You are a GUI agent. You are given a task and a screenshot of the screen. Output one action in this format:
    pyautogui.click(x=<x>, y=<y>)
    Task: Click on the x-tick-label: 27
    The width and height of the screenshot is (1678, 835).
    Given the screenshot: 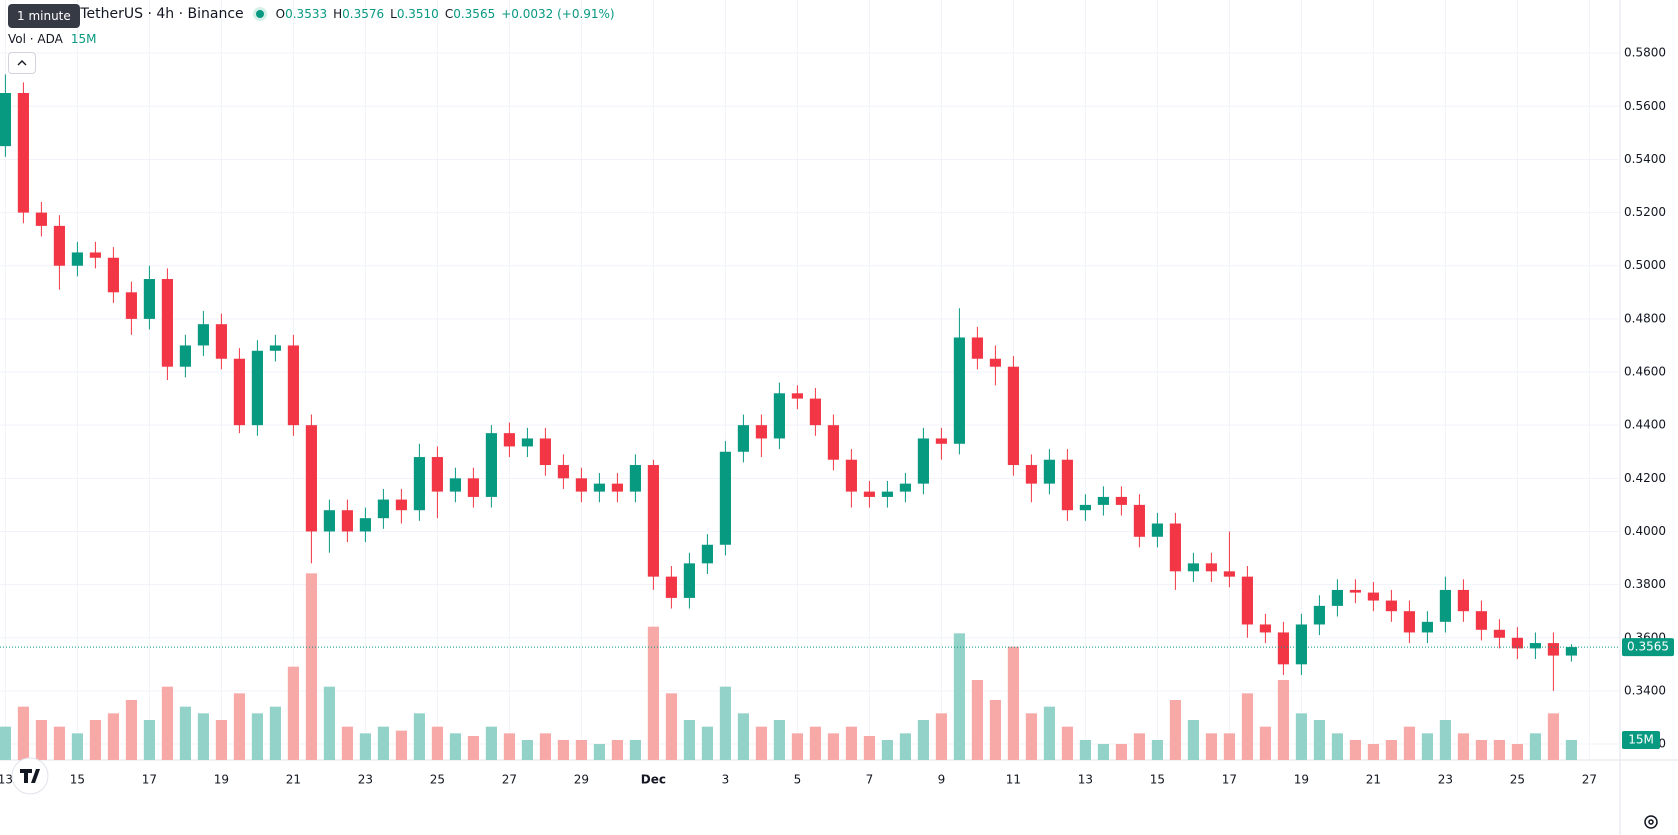 What is the action you would take?
    pyautogui.click(x=1589, y=780)
    